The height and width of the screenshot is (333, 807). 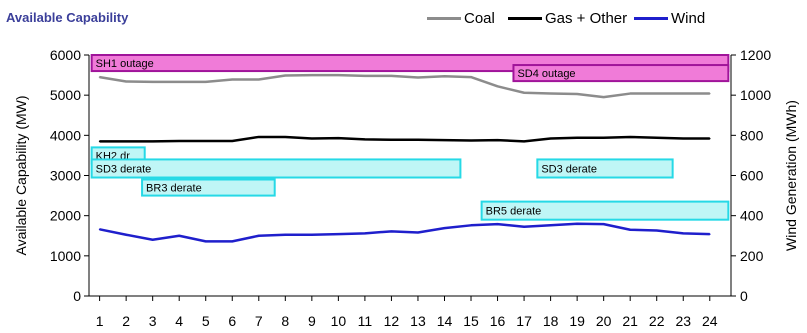 I want to click on annotation-label-4: SD3 derate, so click(x=569, y=169).